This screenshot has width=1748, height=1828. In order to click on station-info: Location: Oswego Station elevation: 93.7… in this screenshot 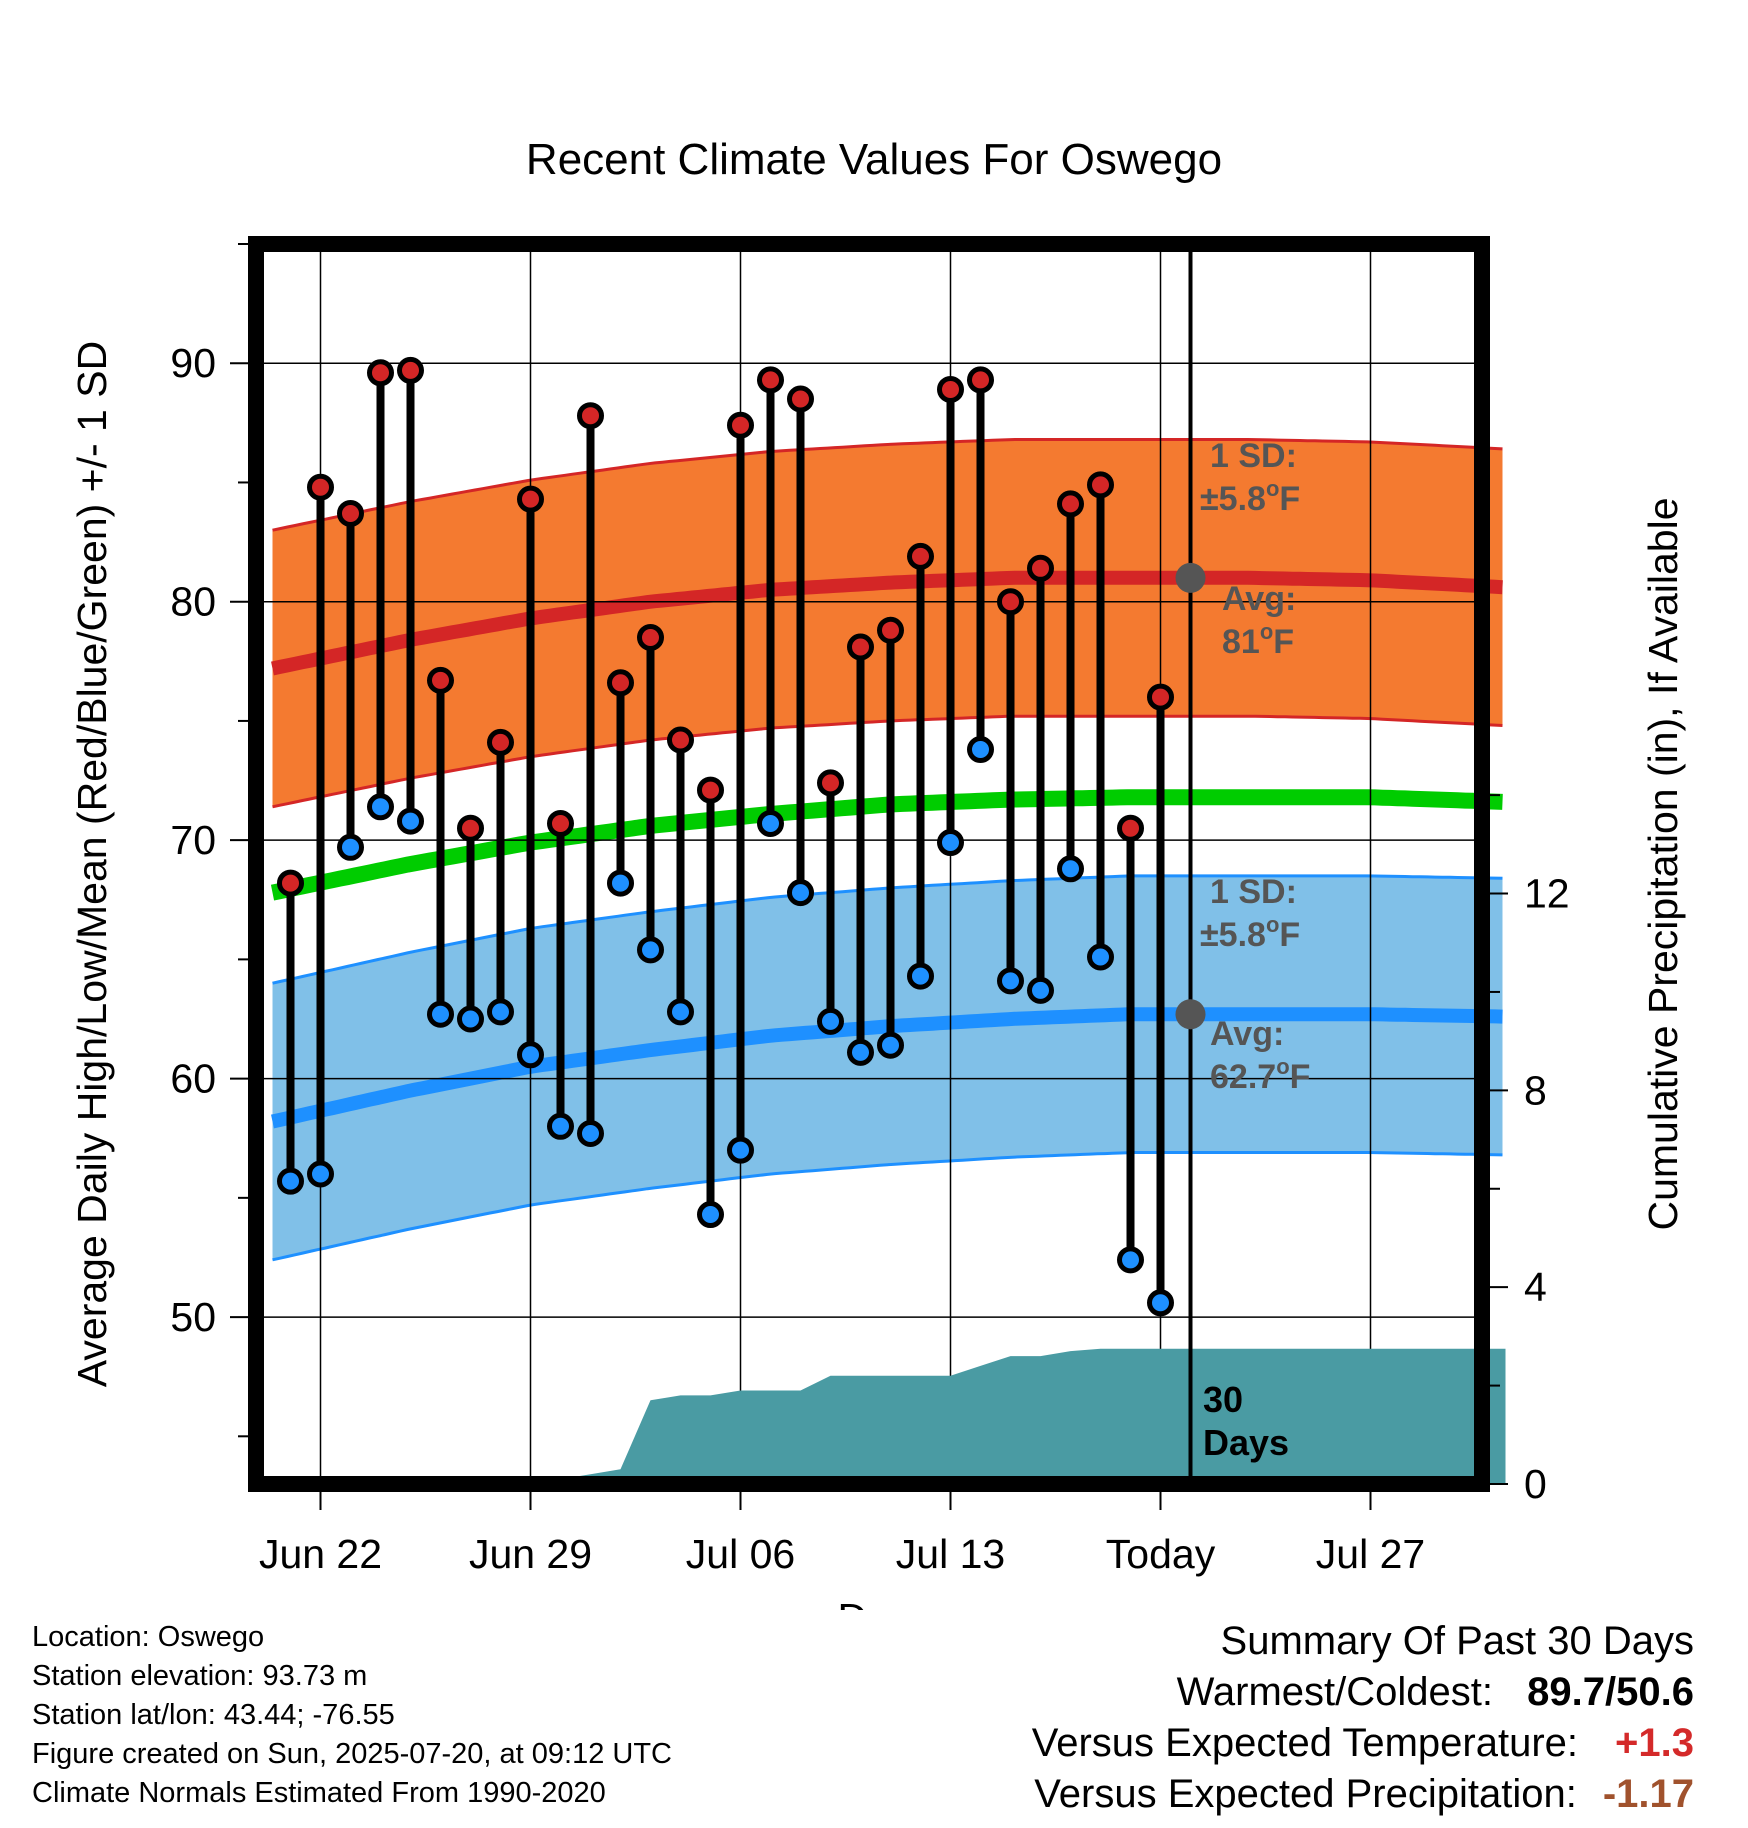, I will do `click(352, 1715)`.